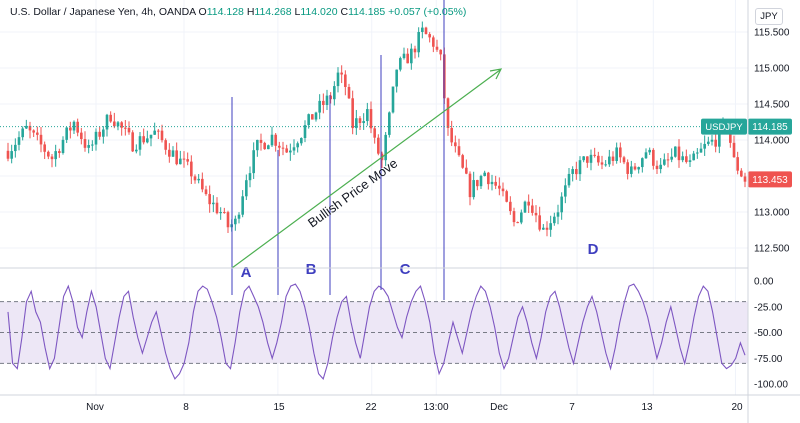 This screenshot has height=423, width=800. Describe the element at coordinates (768, 307) in the screenshot. I see `oscillator-tick-label: -25.00` at that location.